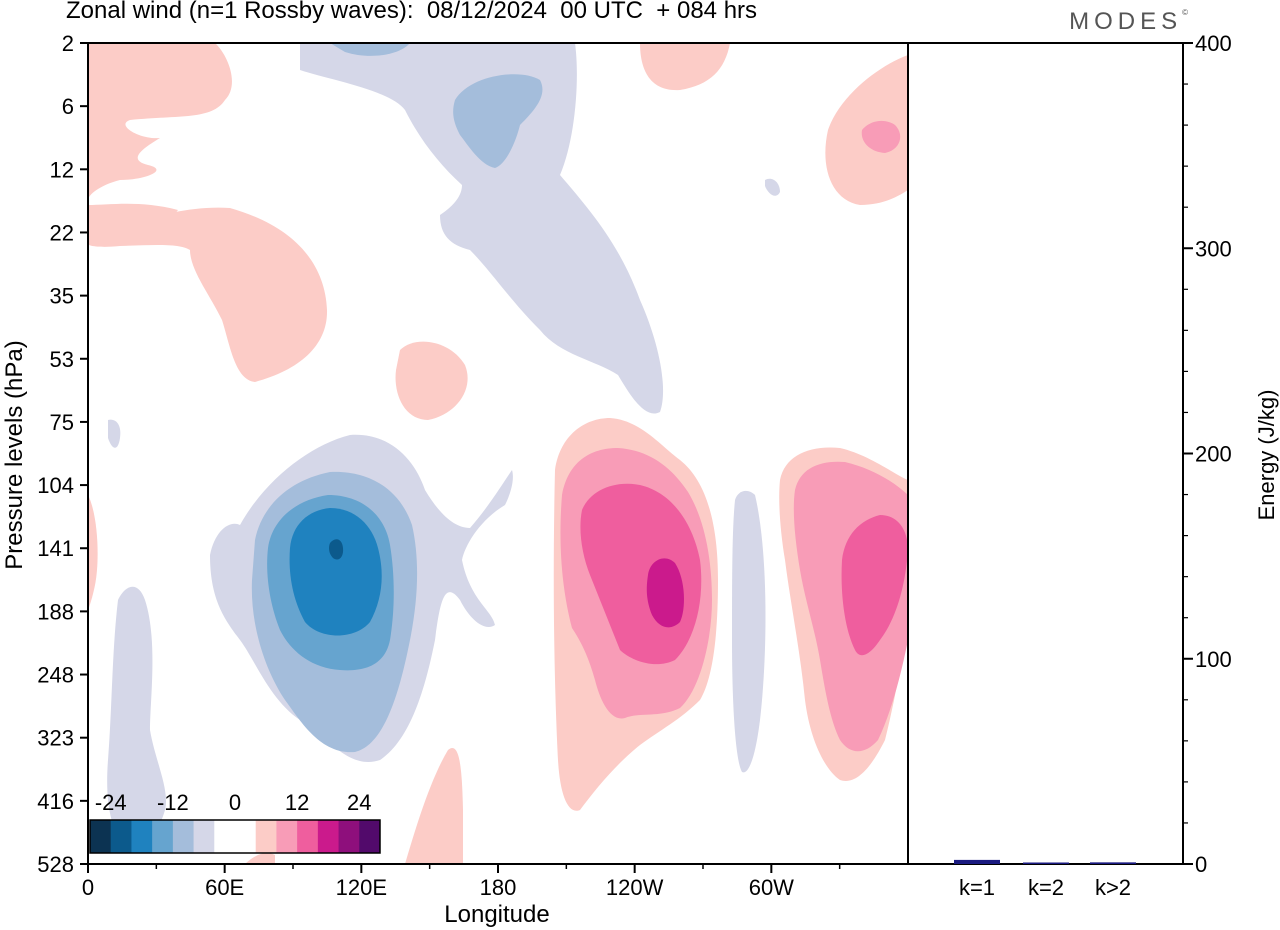 The width and height of the screenshot is (1280, 930). I want to click on energy-category-label: k=2, so click(1046, 887).